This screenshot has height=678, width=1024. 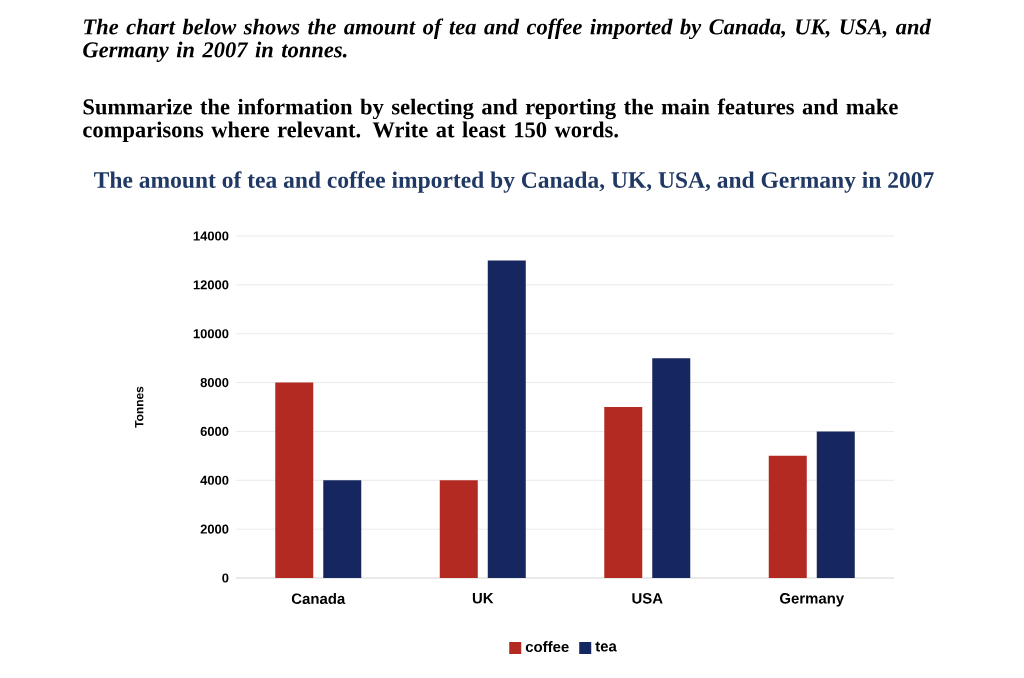 What do you see at coordinates (490, 120) in the screenshot?
I see `text: Summarize the information by selecting and reporting the main features and make comparisons where relevant. Write at least 150 words.` at bounding box center [490, 120].